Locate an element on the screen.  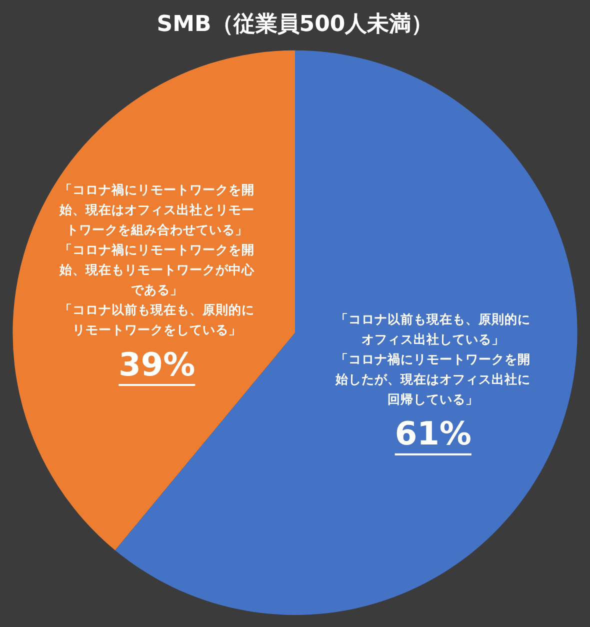
data-label: 39% is located at coordinates (157, 364).